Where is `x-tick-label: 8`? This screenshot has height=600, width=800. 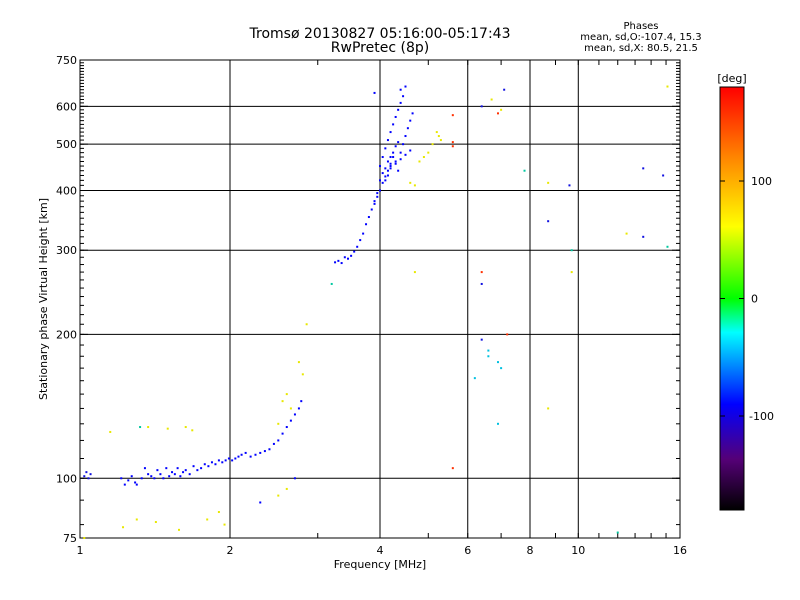
x-tick-label: 8 is located at coordinates (530, 550).